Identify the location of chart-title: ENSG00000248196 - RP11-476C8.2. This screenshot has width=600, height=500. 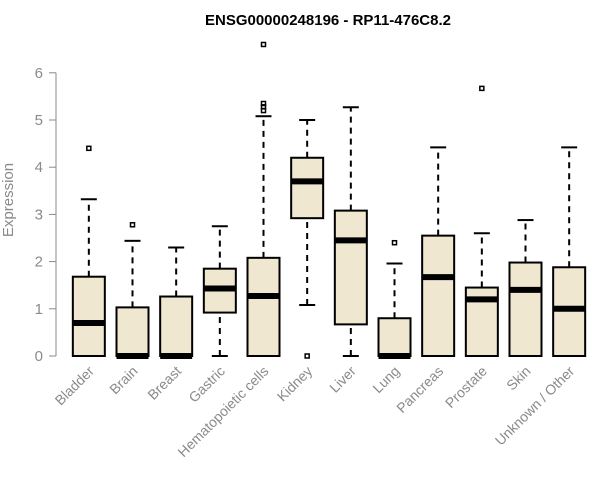
(328, 20).